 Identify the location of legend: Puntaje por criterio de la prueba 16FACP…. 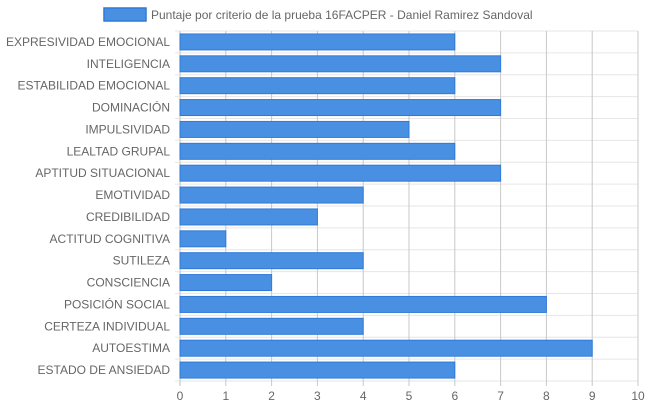
(318, 14).